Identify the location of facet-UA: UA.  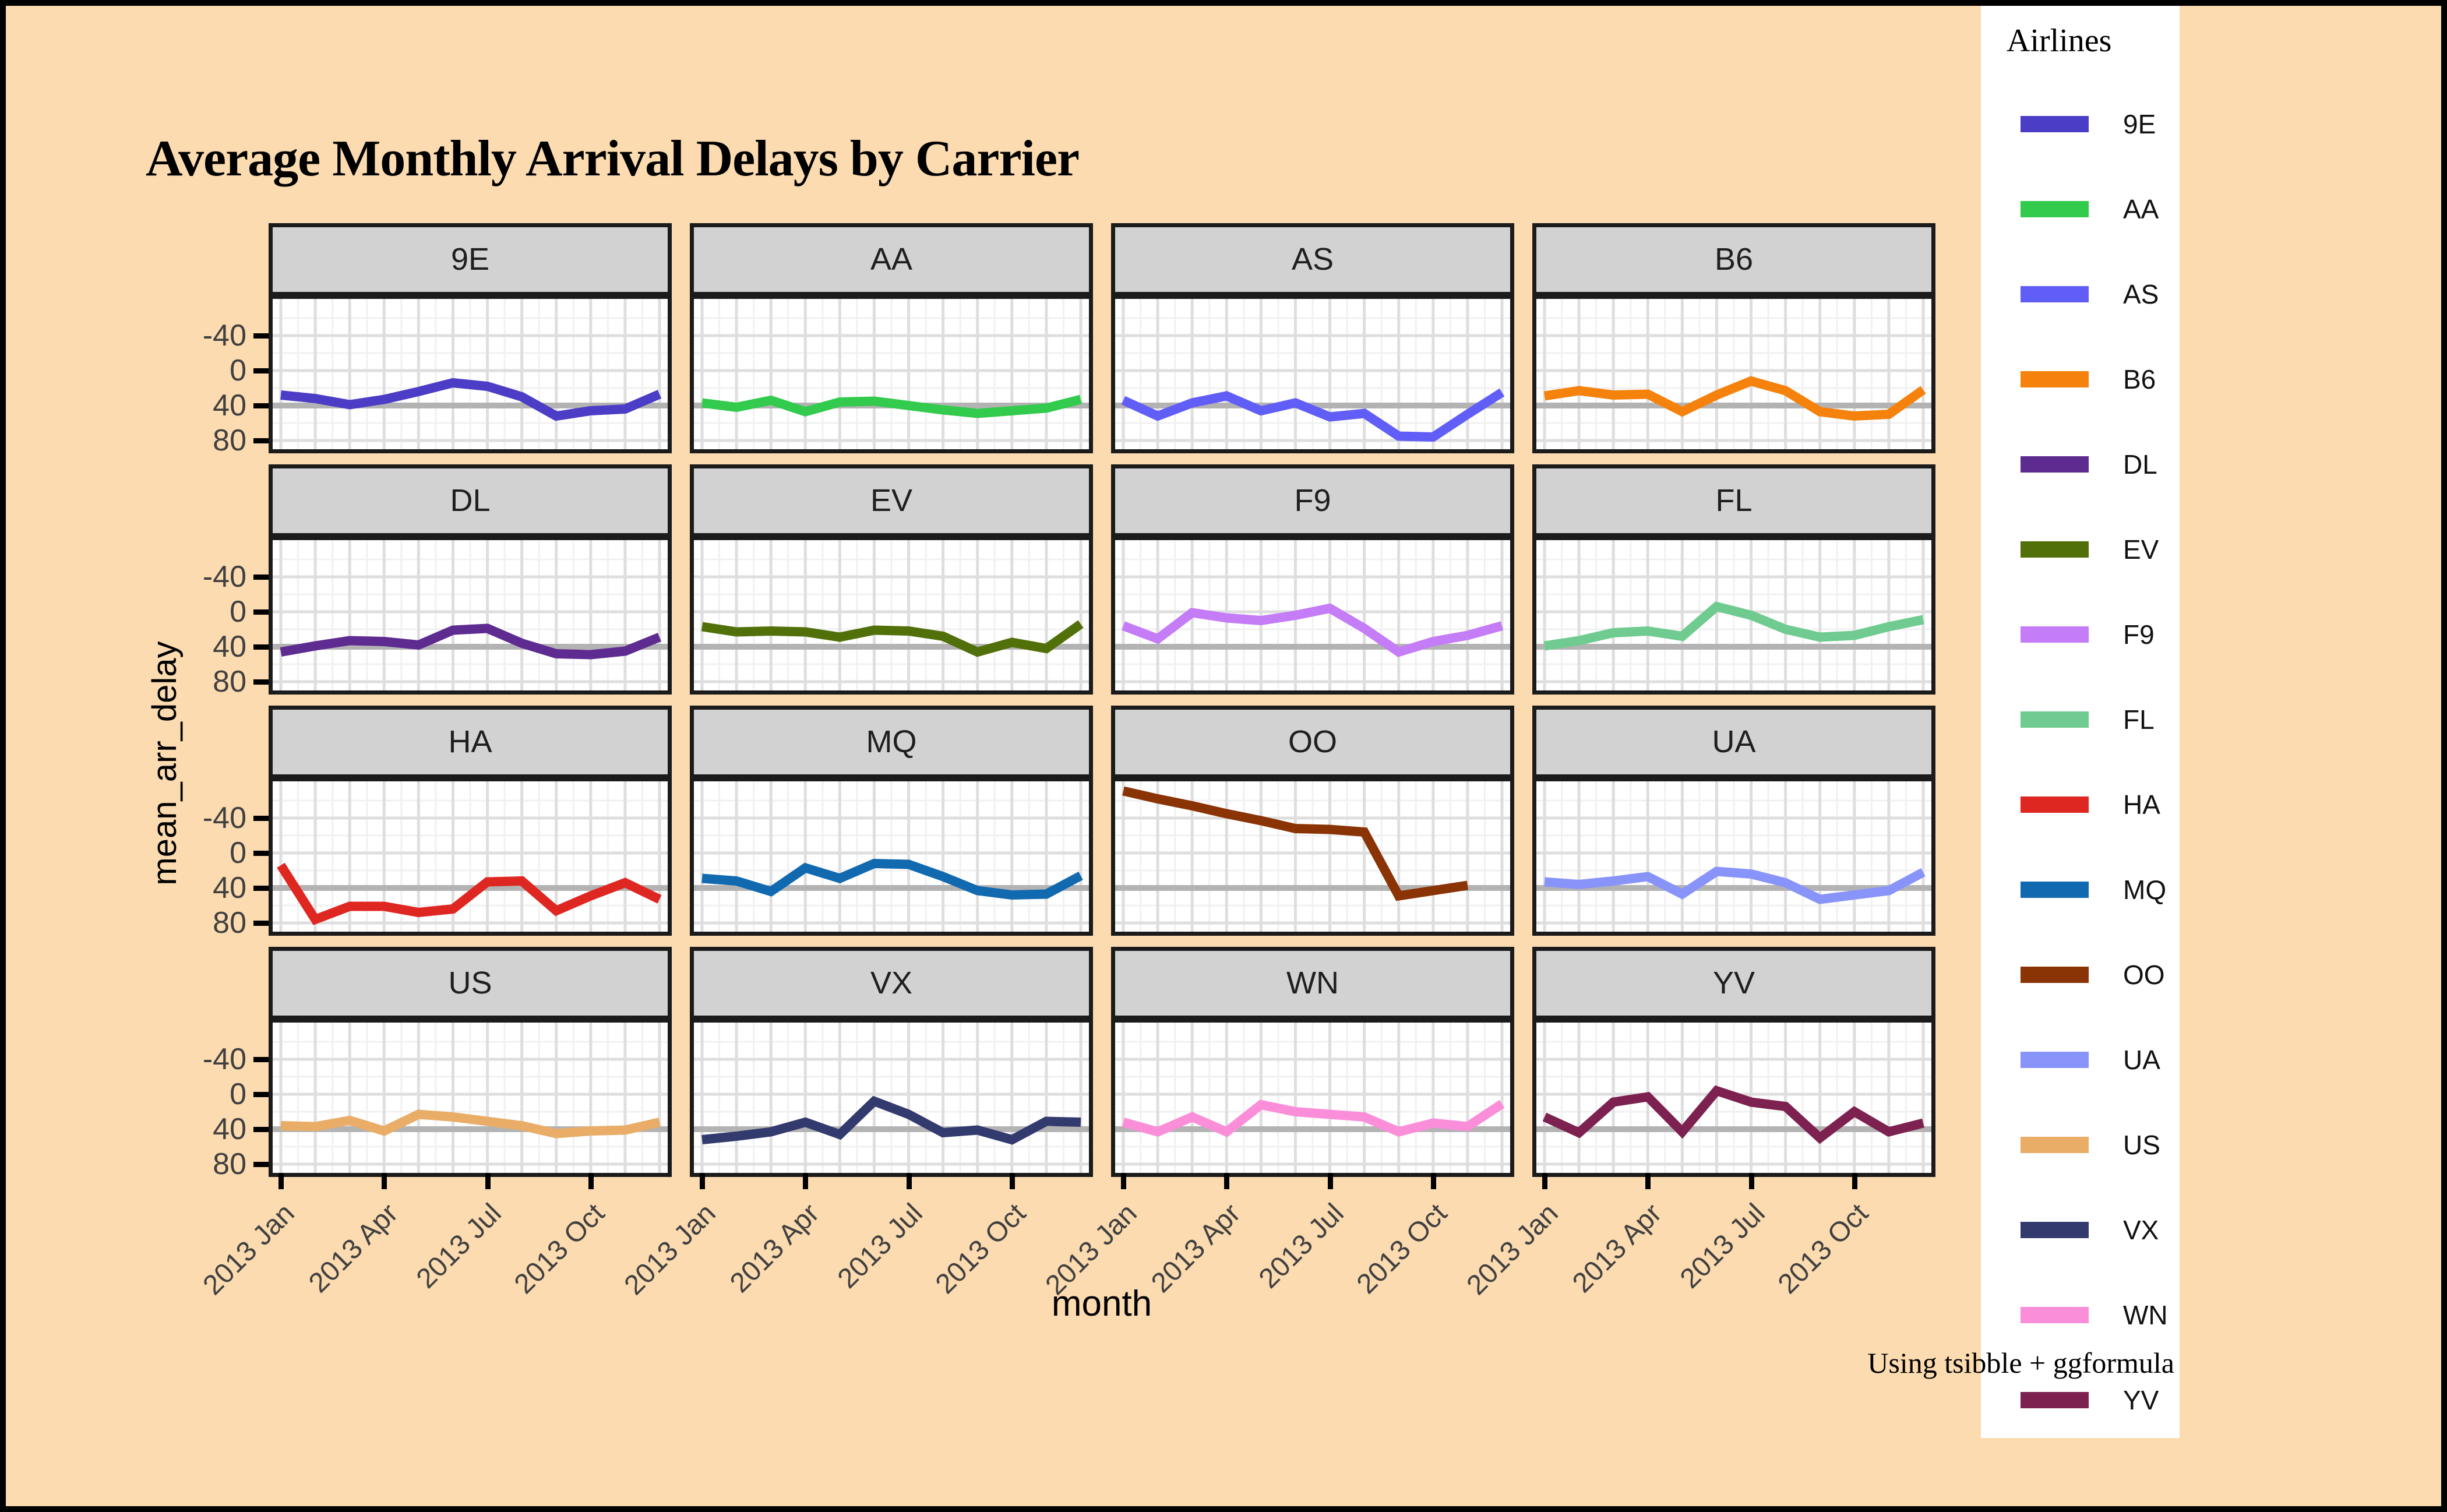
(1733, 821).